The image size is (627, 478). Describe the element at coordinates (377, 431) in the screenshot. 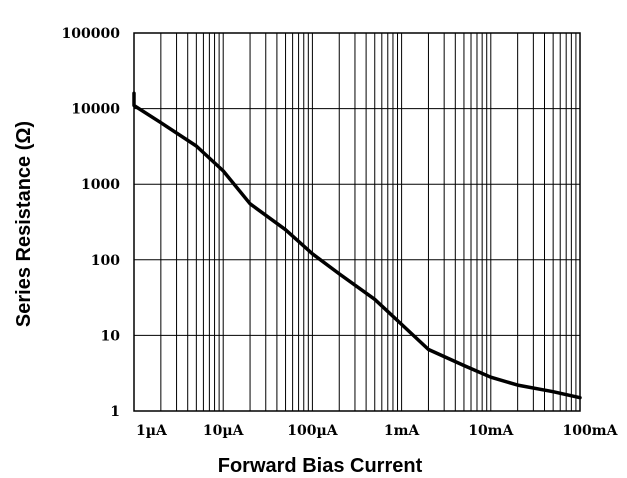

I see `x-tick-labels: 1µA 10µA 100µA 1mA 10mA 100mA` at that location.